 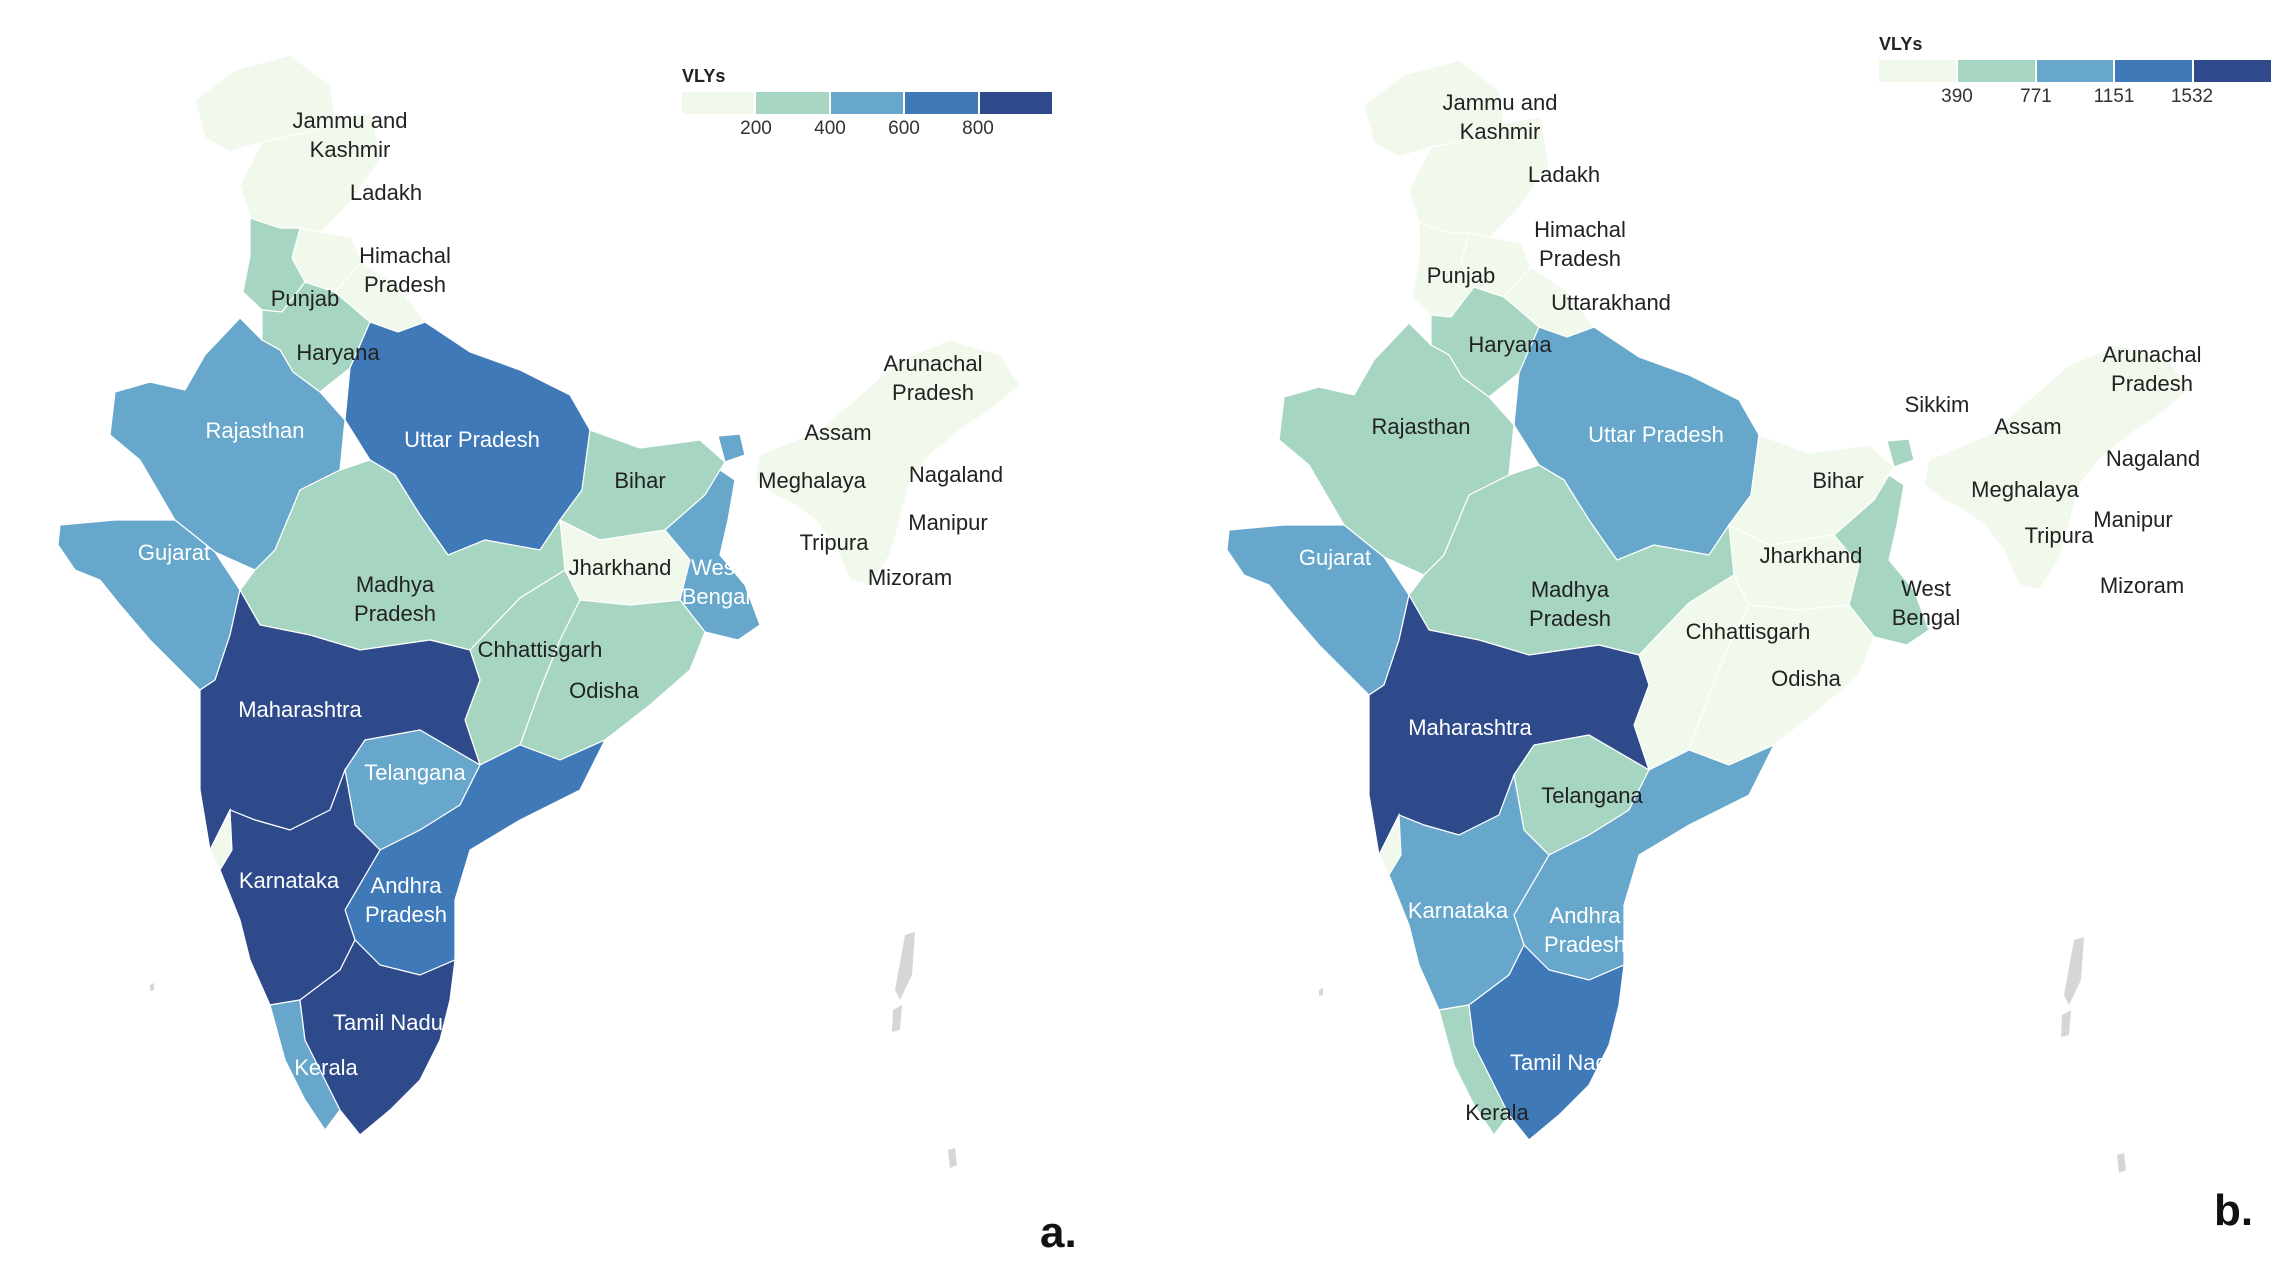 What do you see at coordinates (978, 128) in the screenshot?
I see `legend-tick: 800` at bounding box center [978, 128].